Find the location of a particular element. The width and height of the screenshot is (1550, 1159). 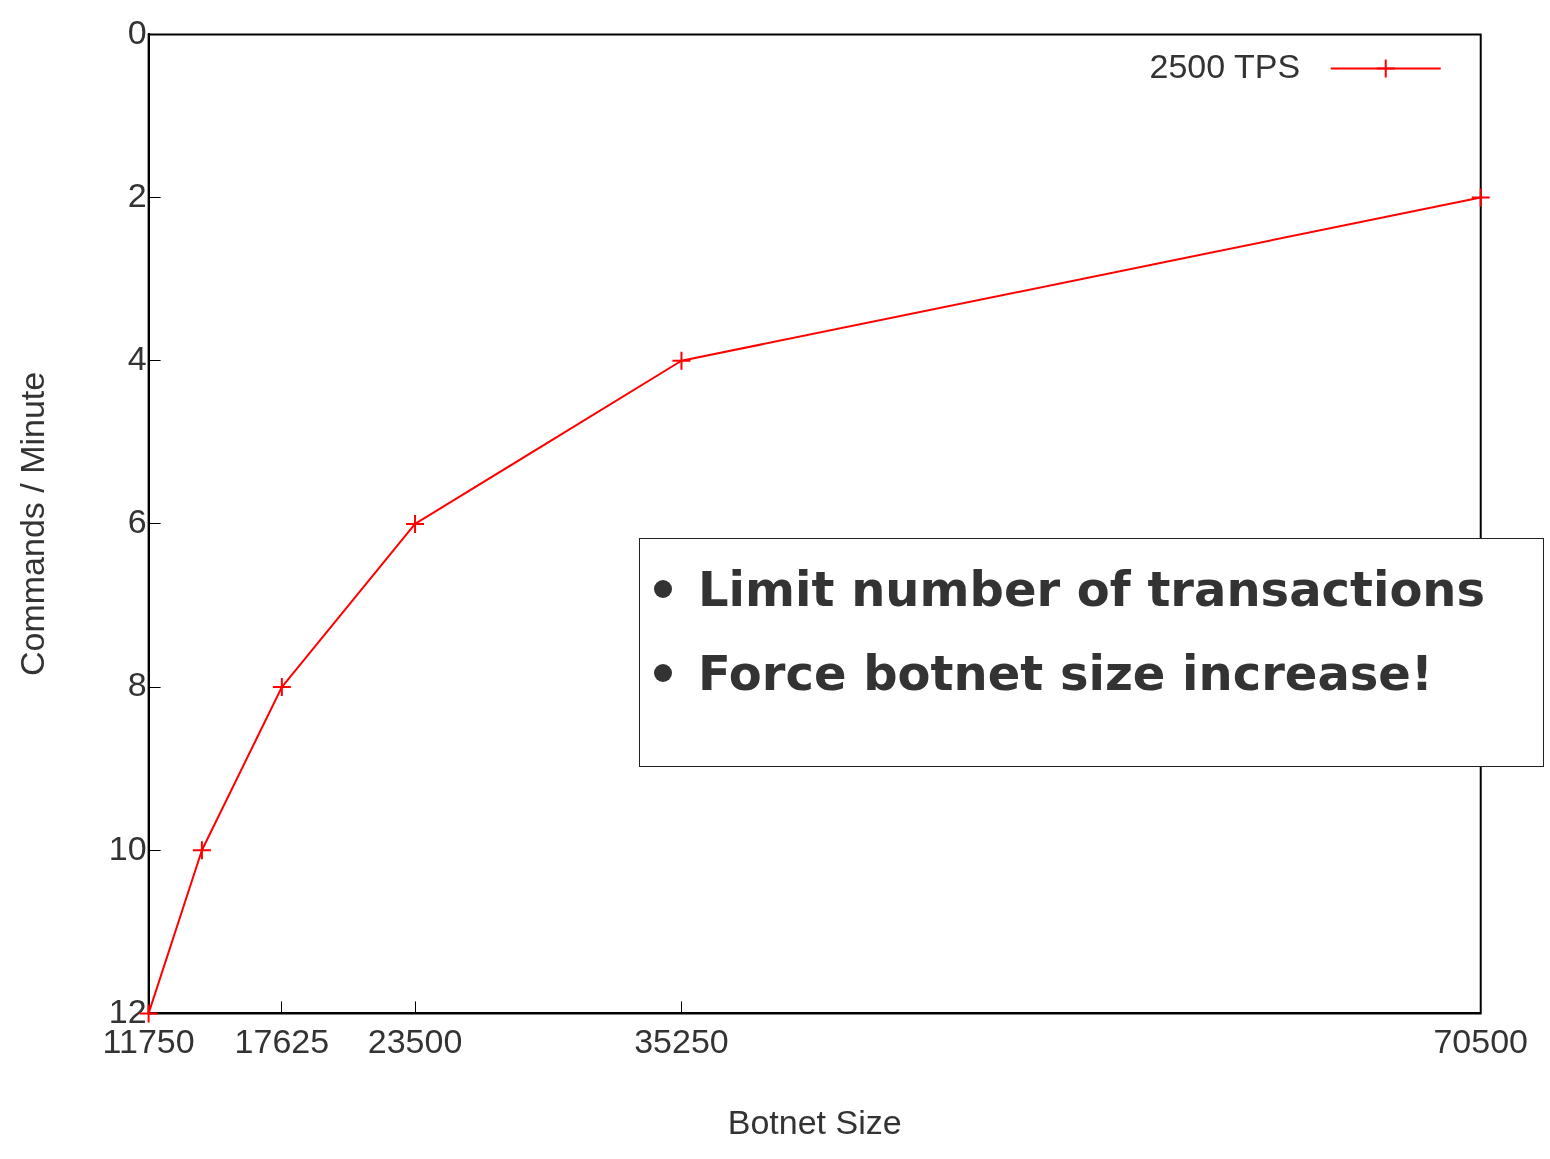

legend-label: 2500 TPS is located at coordinates (1225, 65).